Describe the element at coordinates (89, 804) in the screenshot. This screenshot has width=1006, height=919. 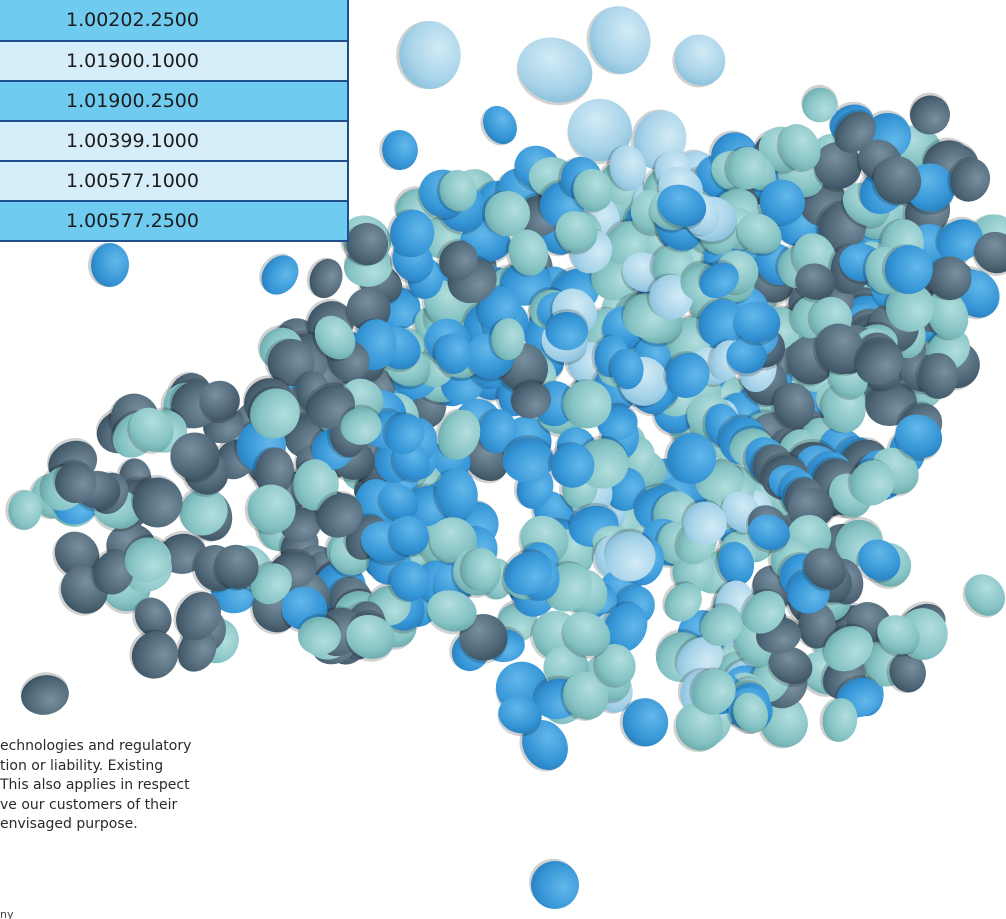
I see `disclaimer-line: ve our customers of their` at that location.